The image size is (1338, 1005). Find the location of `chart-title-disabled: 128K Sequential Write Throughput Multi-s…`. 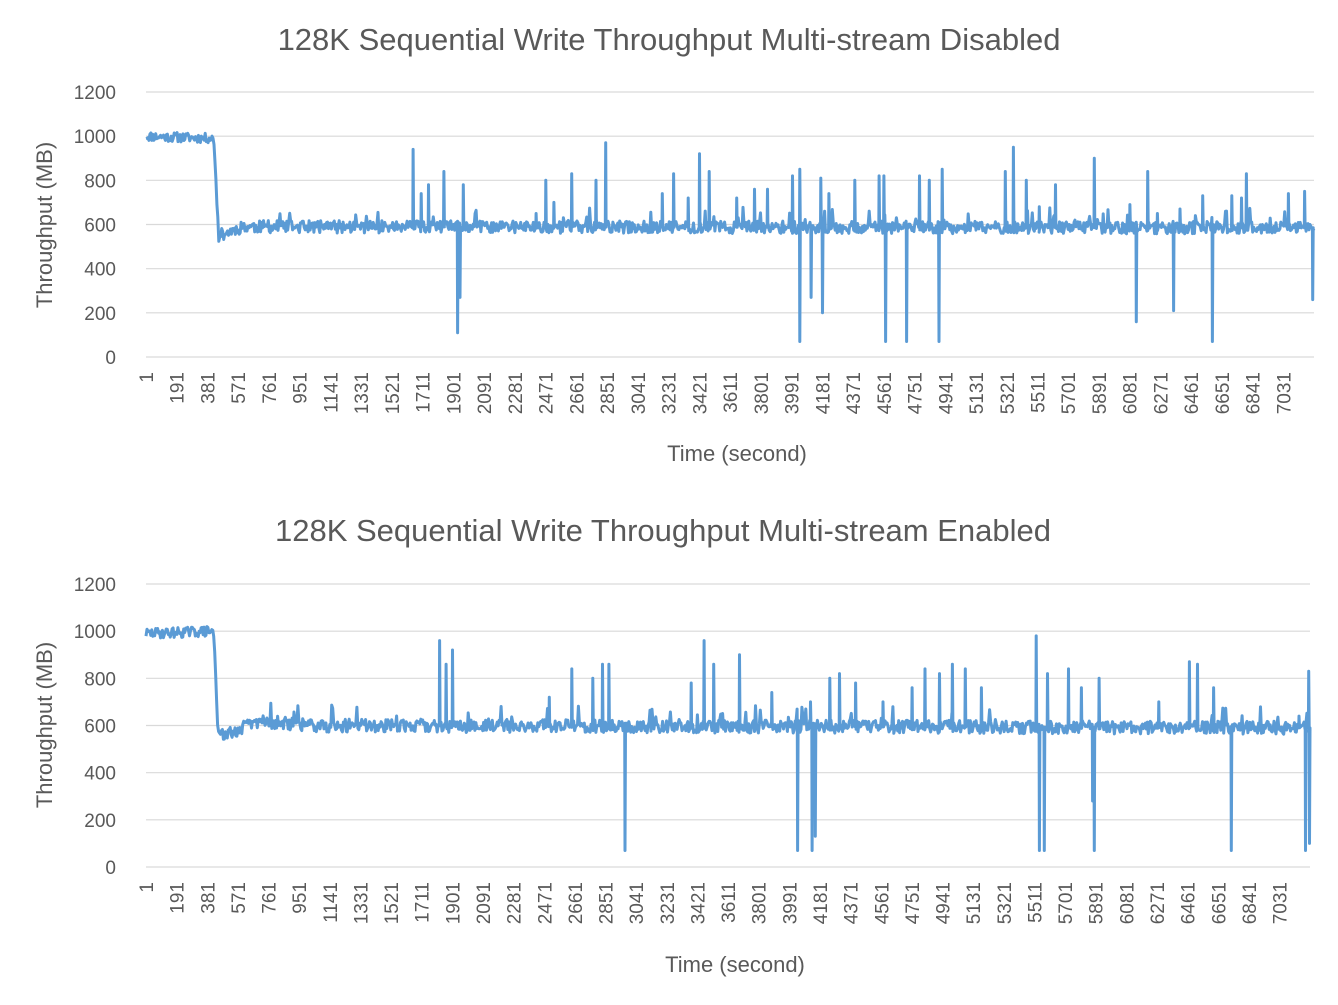

chart-title-disabled: 128K Sequential Write Throughput Multi-s… is located at coordinates (669, 39).